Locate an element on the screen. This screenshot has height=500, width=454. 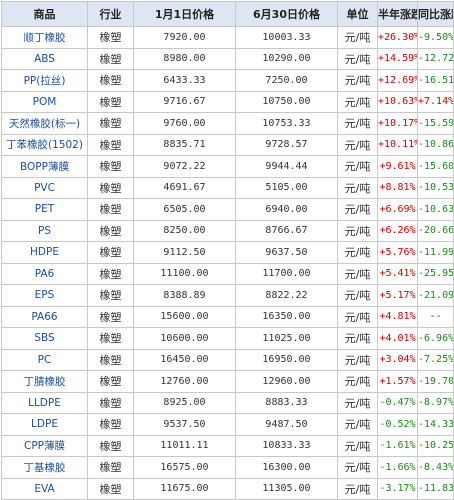
commodity-name-link: HDPE is located at coordinates (44, 252).